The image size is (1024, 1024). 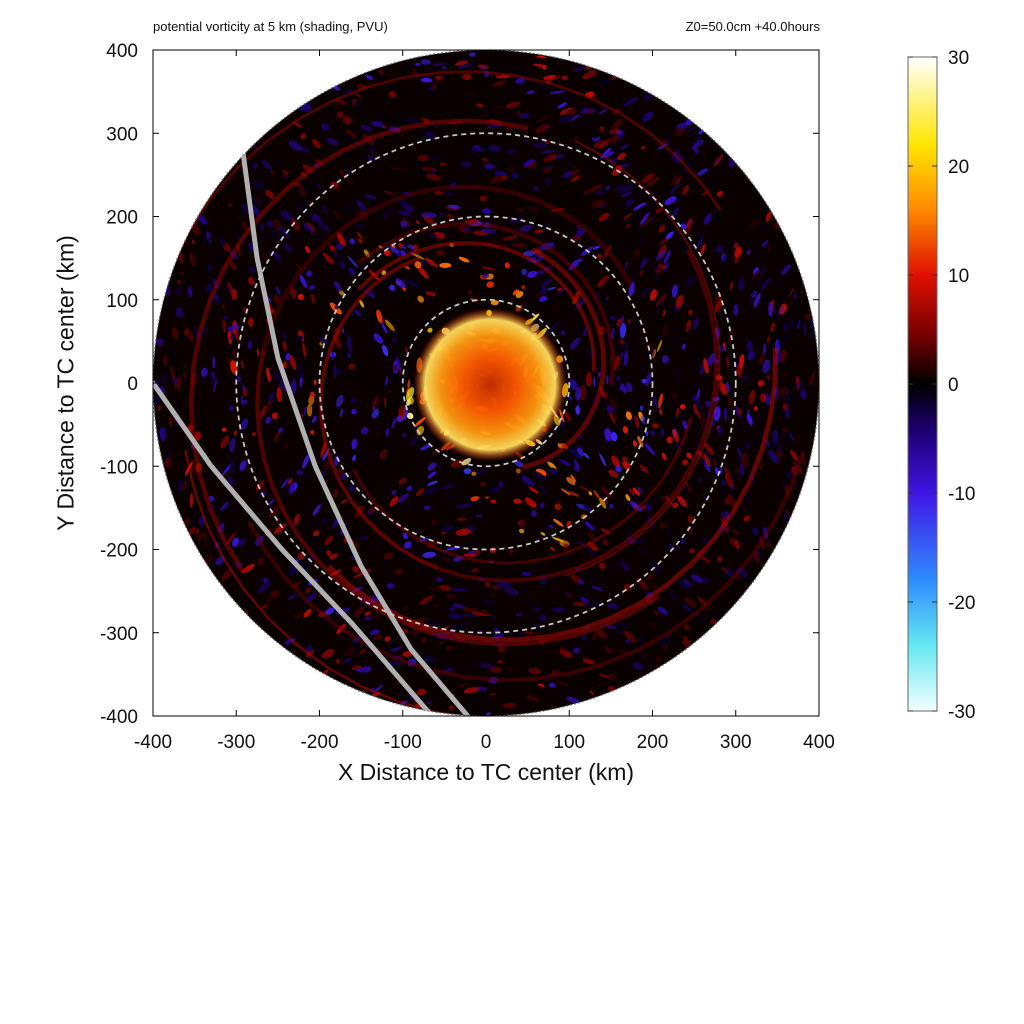 I want to click on y-tick-label: -200, so click(x=119, y=551).